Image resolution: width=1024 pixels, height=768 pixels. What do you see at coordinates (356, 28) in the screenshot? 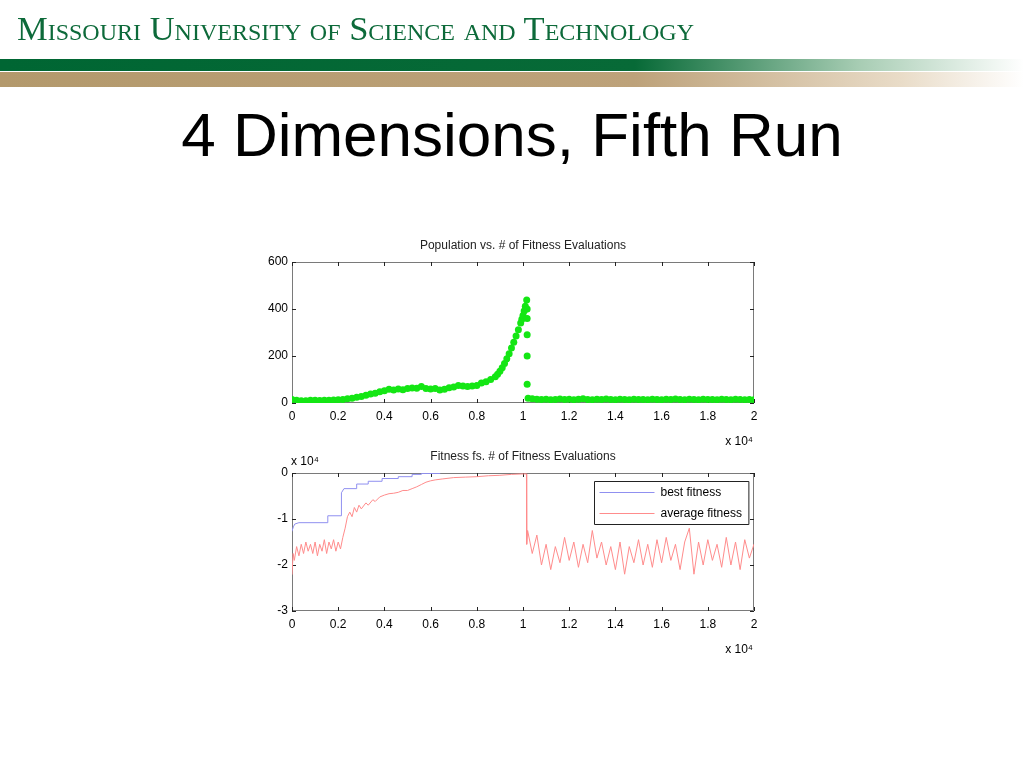
I see `text: Missouri University of Science and Technology` at bounding box center [356, 28].